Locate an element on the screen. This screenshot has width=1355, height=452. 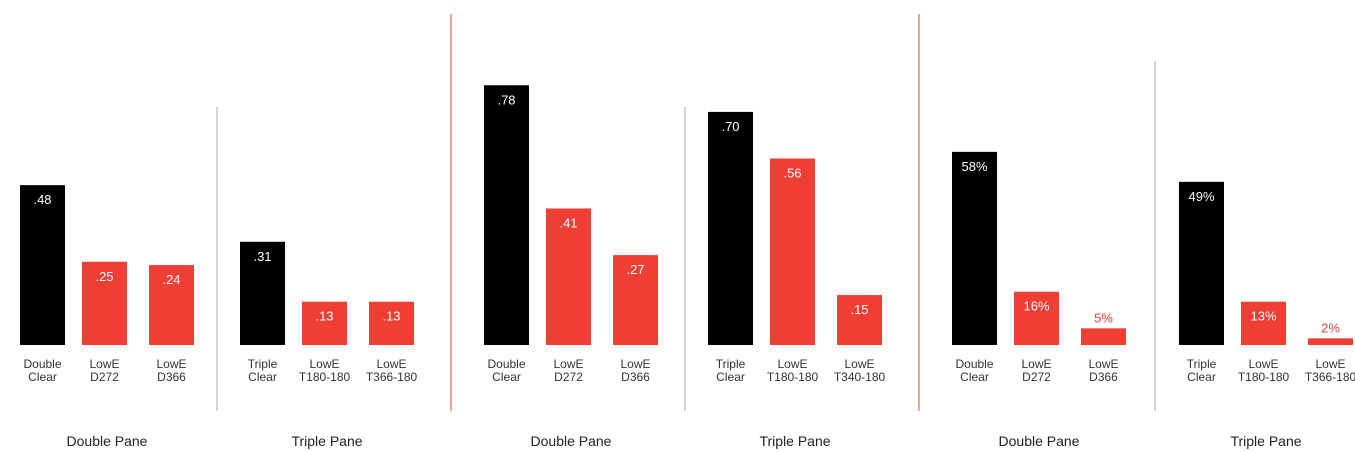
data-label: .41 is located at coordinates (568, 222).